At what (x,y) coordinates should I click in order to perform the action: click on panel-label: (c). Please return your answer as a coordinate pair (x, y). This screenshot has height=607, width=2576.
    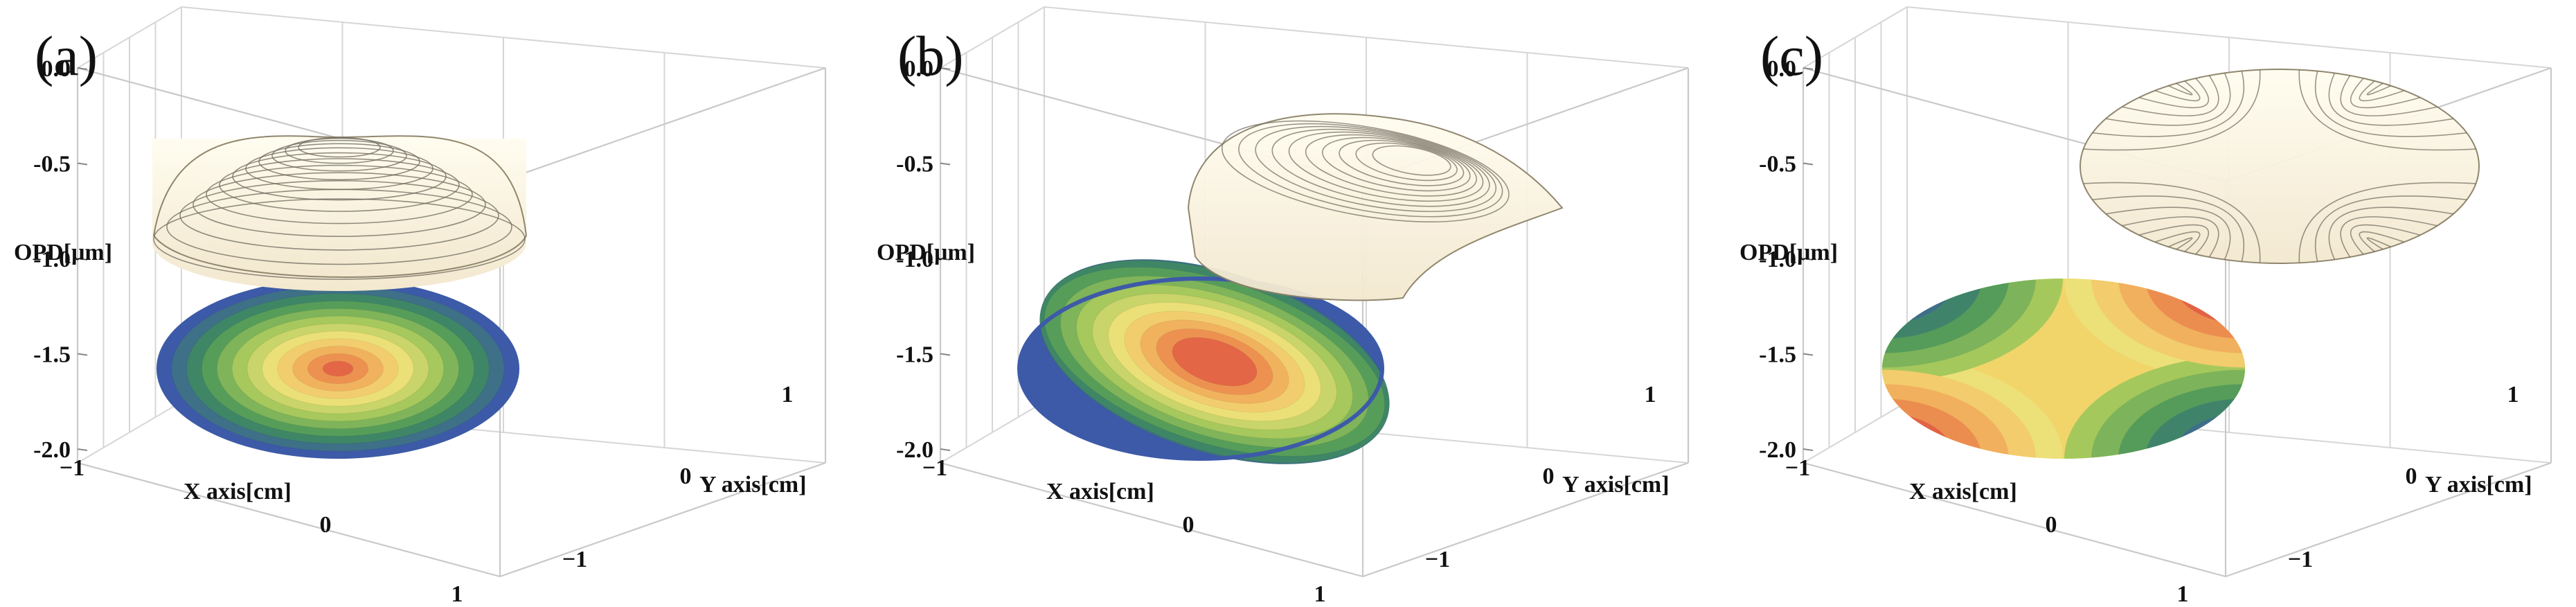
    Looking at the image, I should click on (1792, 55).